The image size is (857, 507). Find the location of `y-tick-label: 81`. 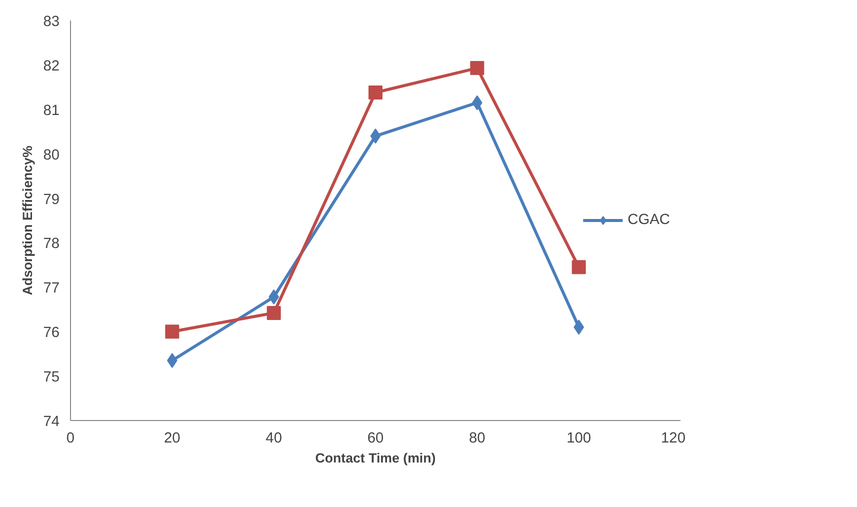

y-tick-label: 81 is located at coordinates (51, 110).